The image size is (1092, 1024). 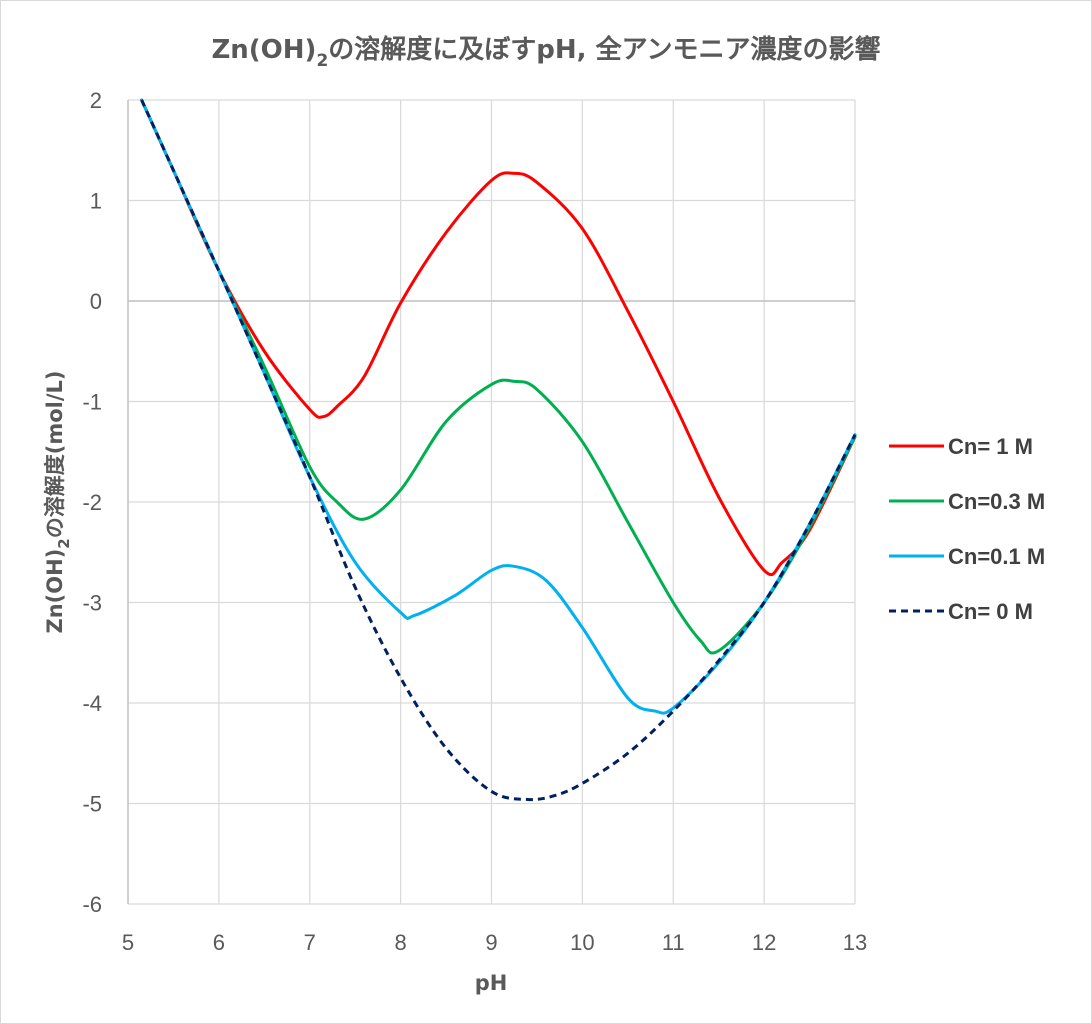 What do you see at coordinates (990, 446) in the screenshot?
I see `legend-label-0: Cn= 1 M` at bounding box center [990, 446].